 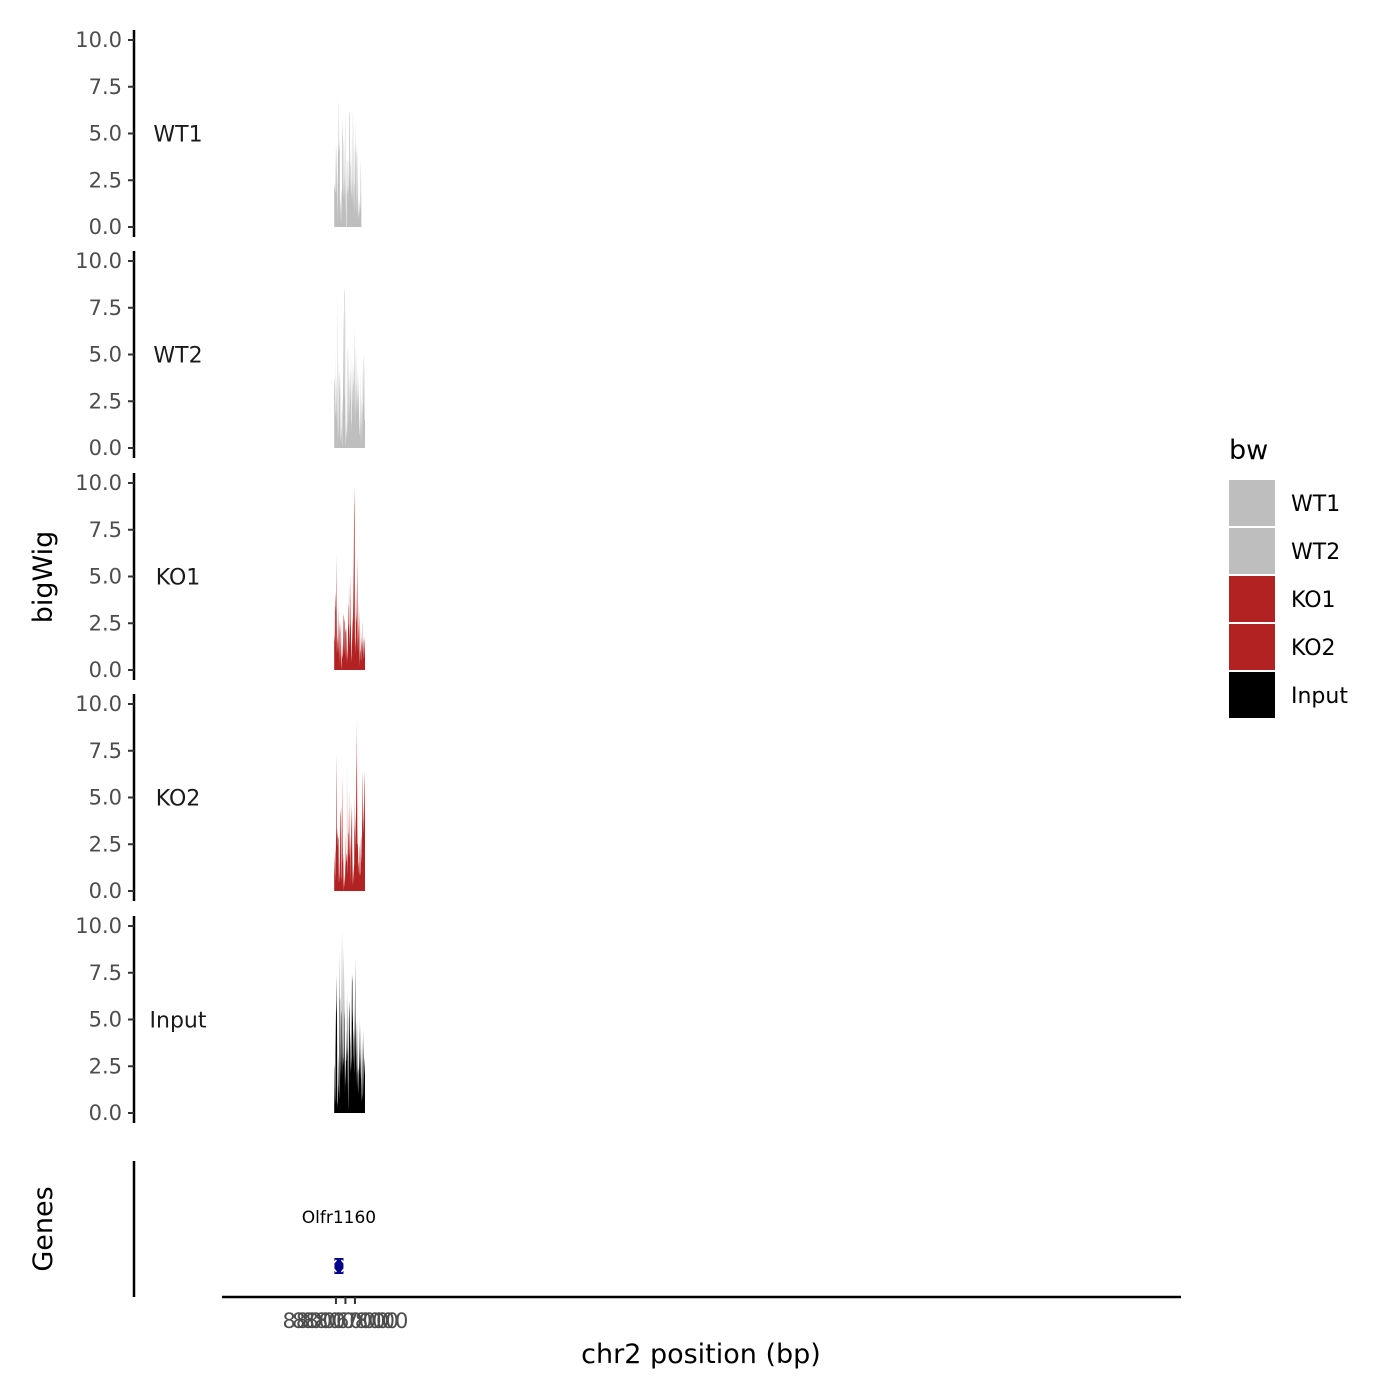 I want to click on legend-label-input: Input, so click(x=1319, y=696).